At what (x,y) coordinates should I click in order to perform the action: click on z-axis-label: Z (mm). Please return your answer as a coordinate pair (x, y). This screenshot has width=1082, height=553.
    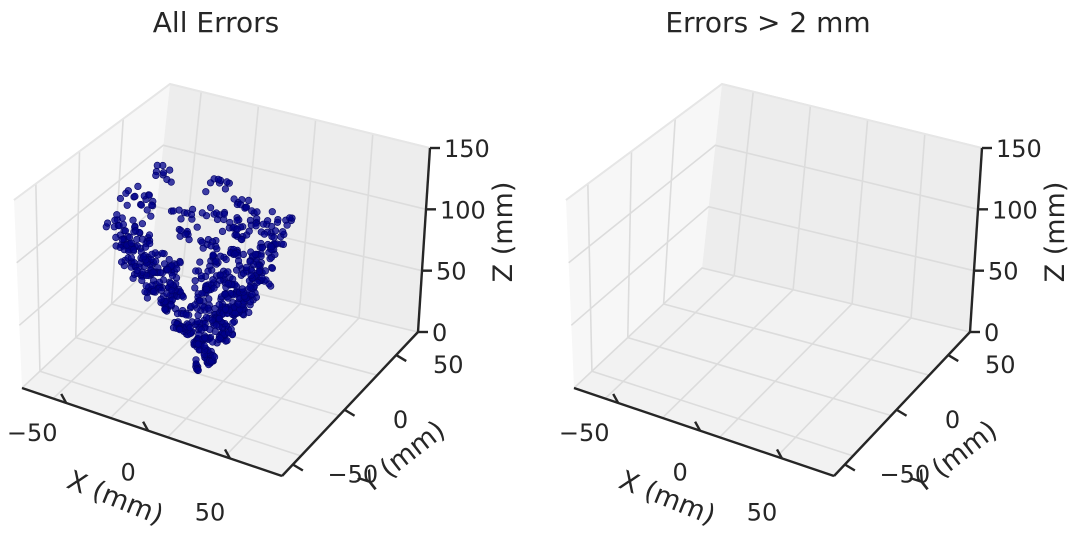
    Looking at the image, I should click on (503, 232).